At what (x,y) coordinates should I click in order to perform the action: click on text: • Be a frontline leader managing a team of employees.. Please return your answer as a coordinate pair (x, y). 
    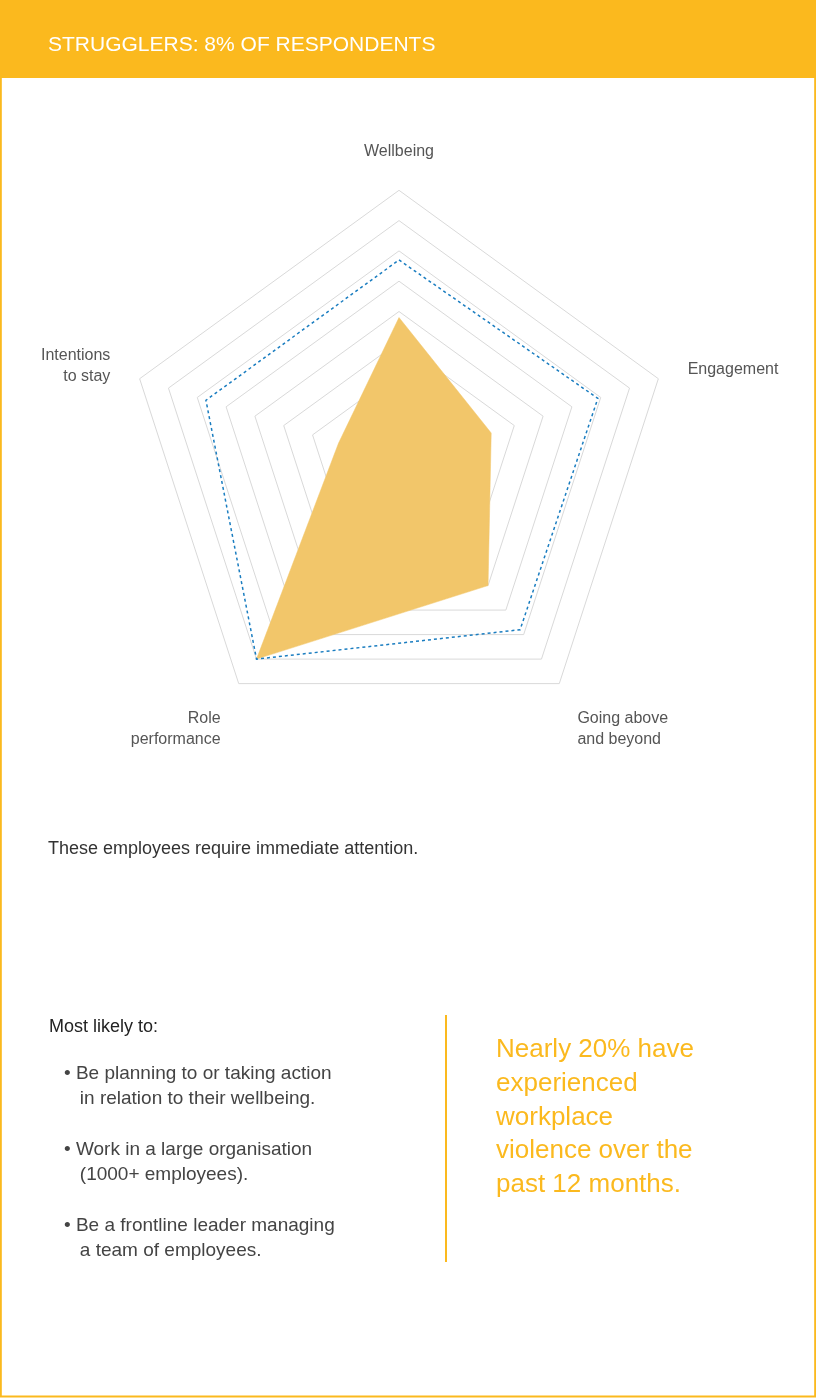
    Looking at the image, I should click on (199, 1237).